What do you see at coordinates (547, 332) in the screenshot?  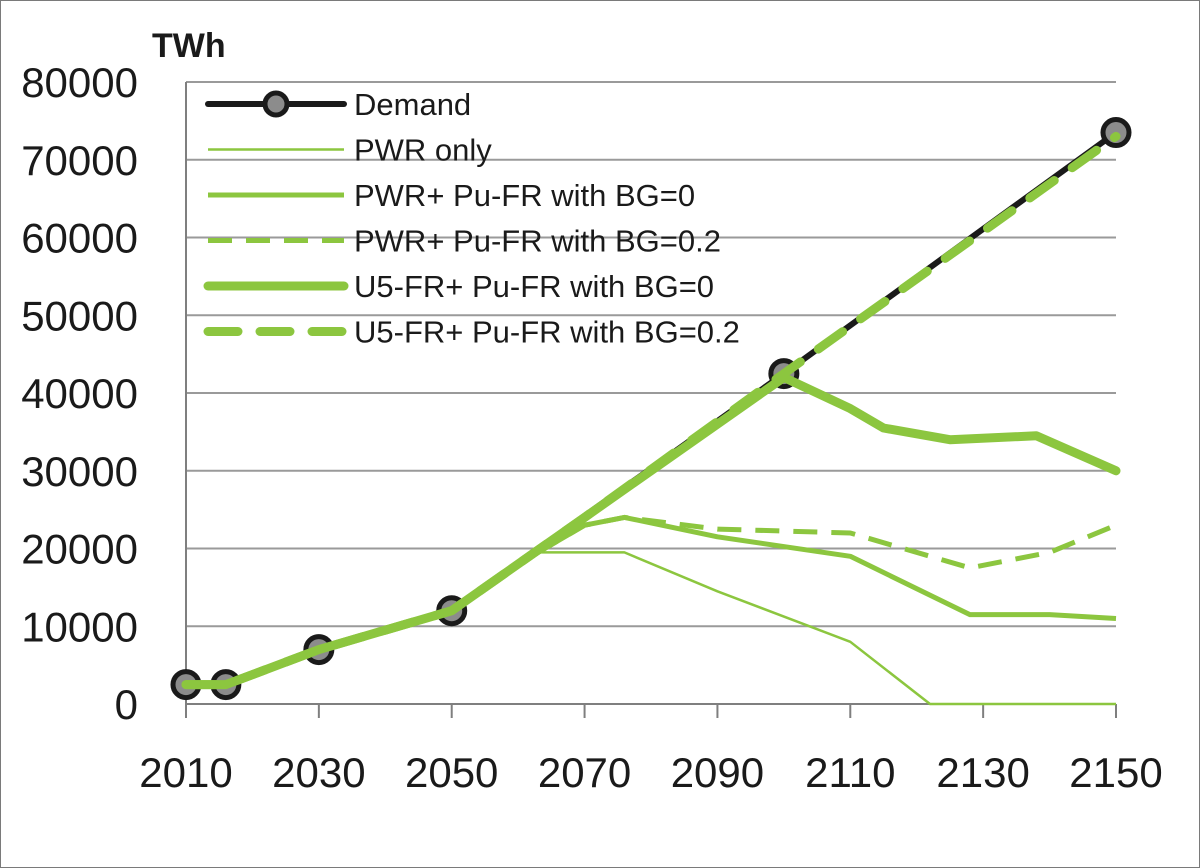 I see `legend-label-5: U5-FR+ Pu-FR with BG=0.2` at bounding box center [547, 332].